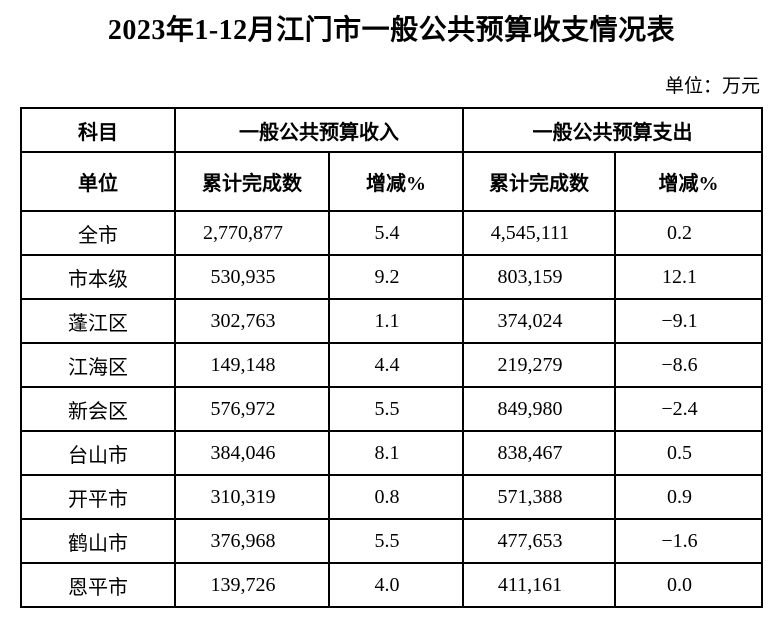  Describe the element at coordinates (688, 453) in the screenshot. I see `expense-change-cell: 0.5` at that location.